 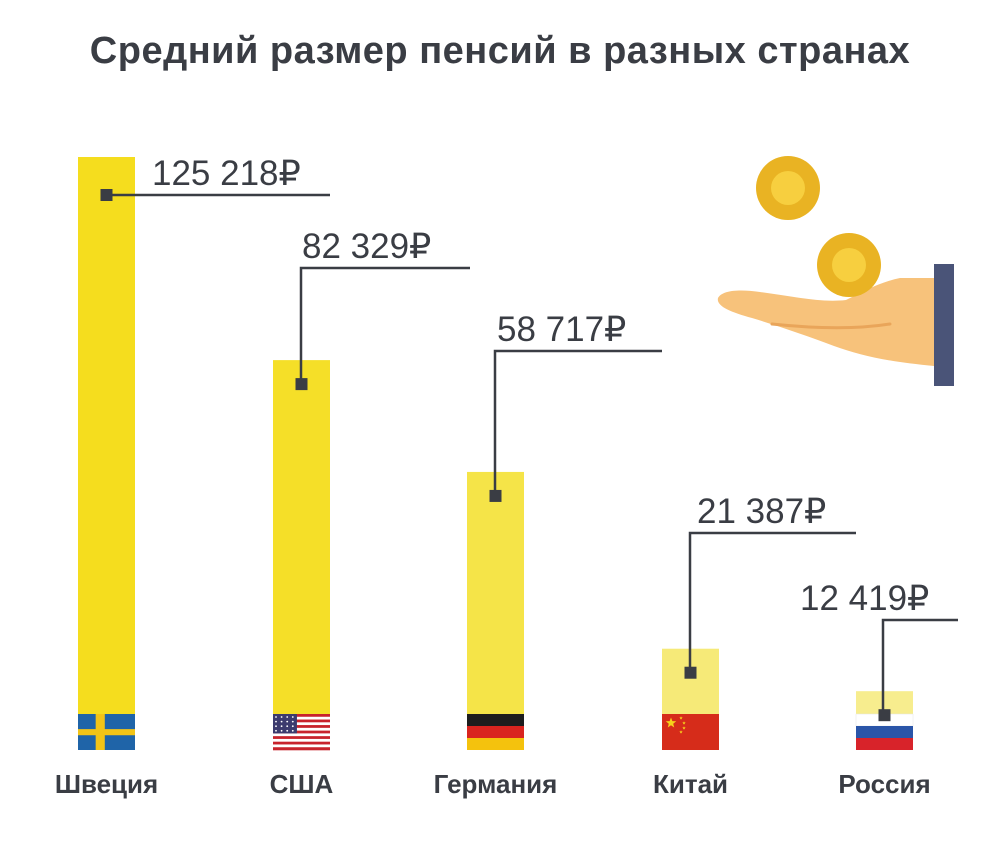 I want to click on category-label-4: Китай, so click(x=690, y=784).